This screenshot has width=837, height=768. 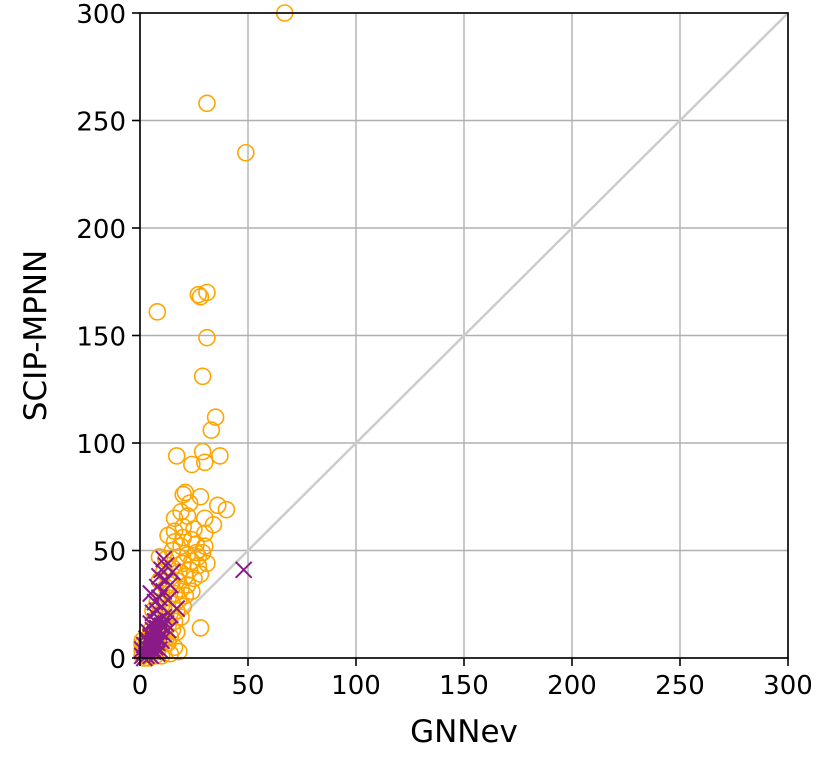 I want to click on x-axis-ticks: 0 50 100 150 200 250 300, so click(x=472, y=679).